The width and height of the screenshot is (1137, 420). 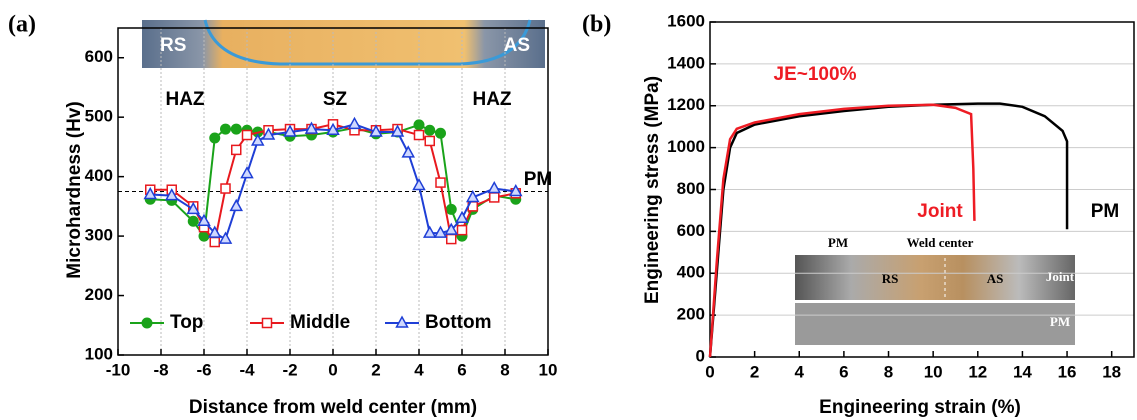 I want to click on y-tick-label: 800, so click(x=691, y=188).